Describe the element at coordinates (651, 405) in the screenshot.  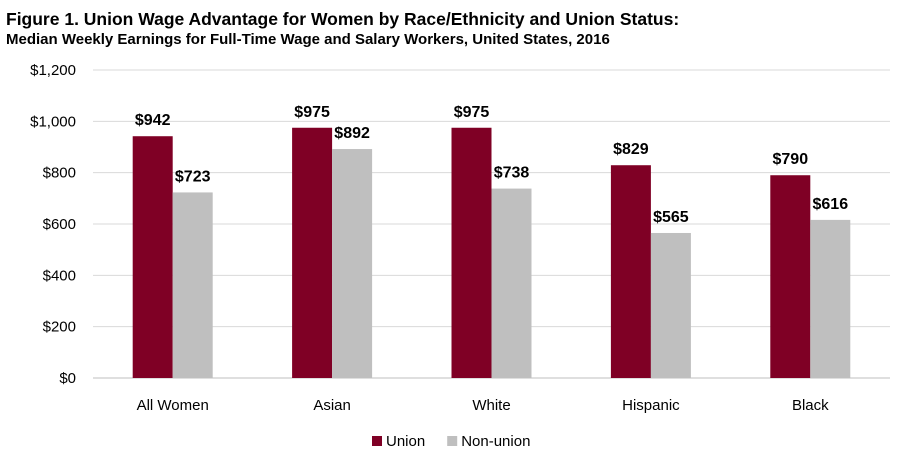
I see `x-tick-label: Hispanic` at that location.